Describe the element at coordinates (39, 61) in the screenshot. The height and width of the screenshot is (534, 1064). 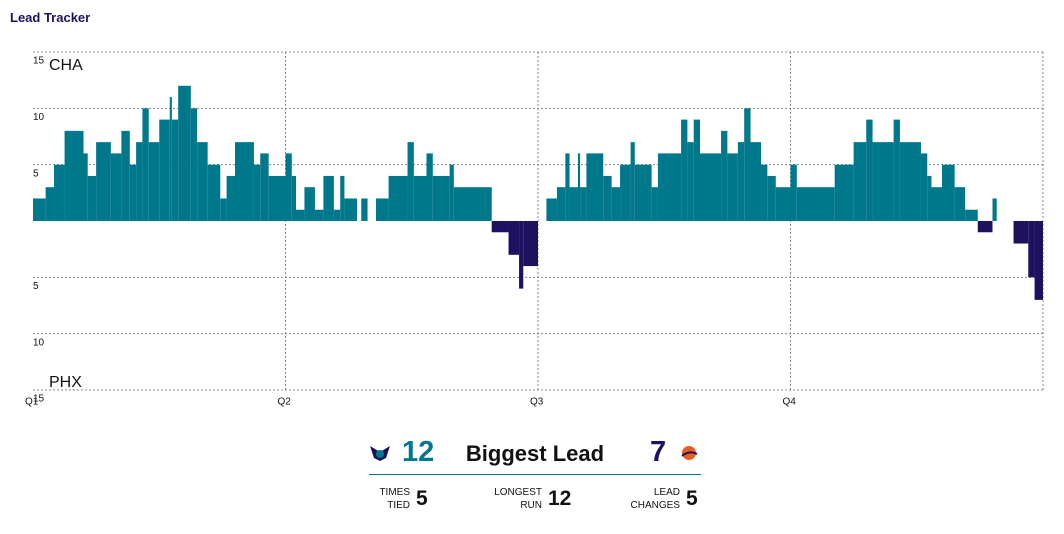
I see `y-tick-label: 15` at that location.